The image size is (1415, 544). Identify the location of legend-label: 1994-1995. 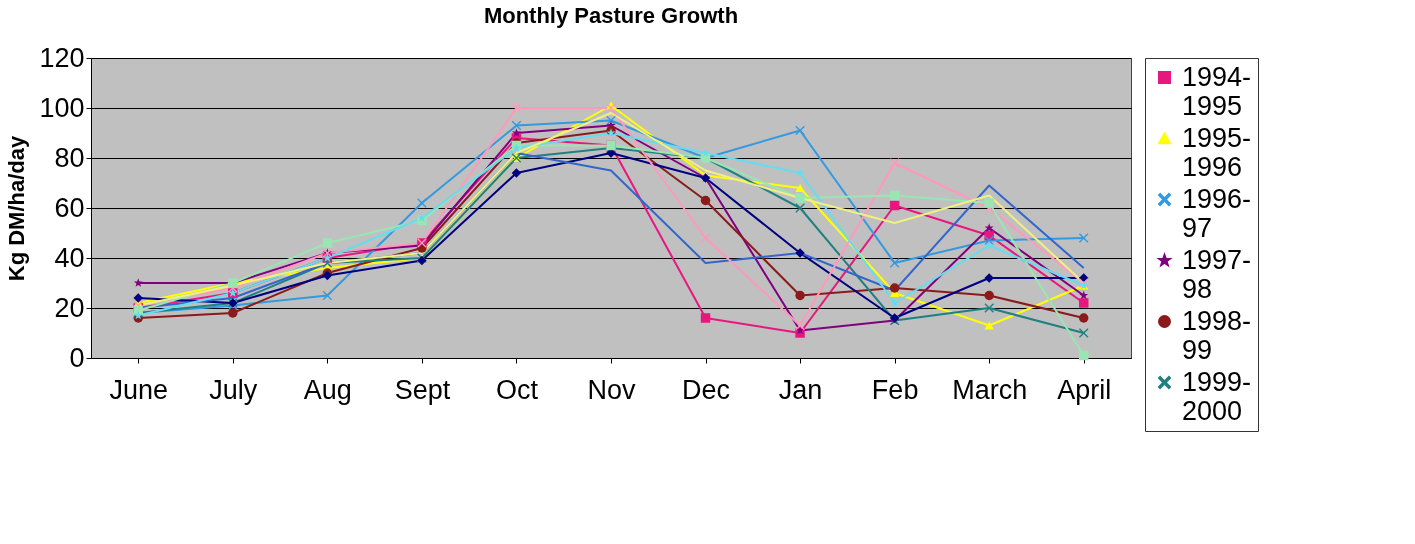
(1217, 91).